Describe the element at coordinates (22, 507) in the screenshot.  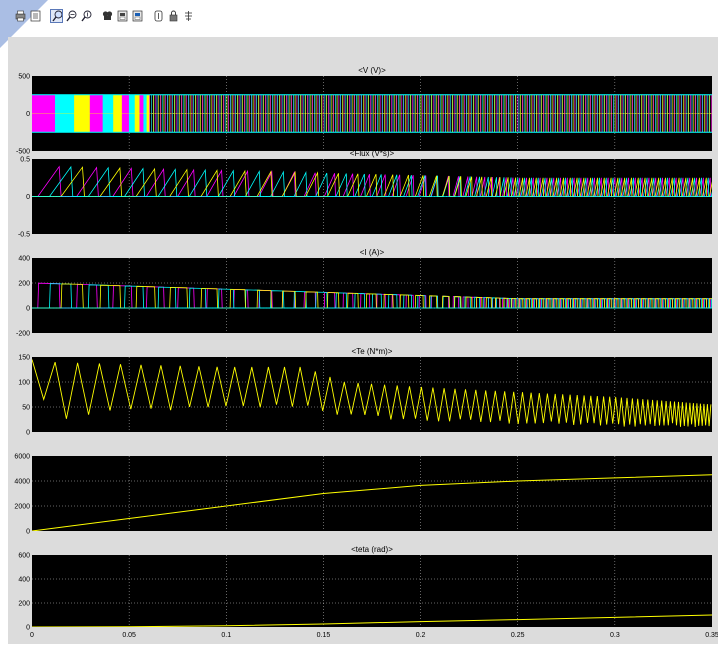
I see `y-tick-label: 2000` at that location.